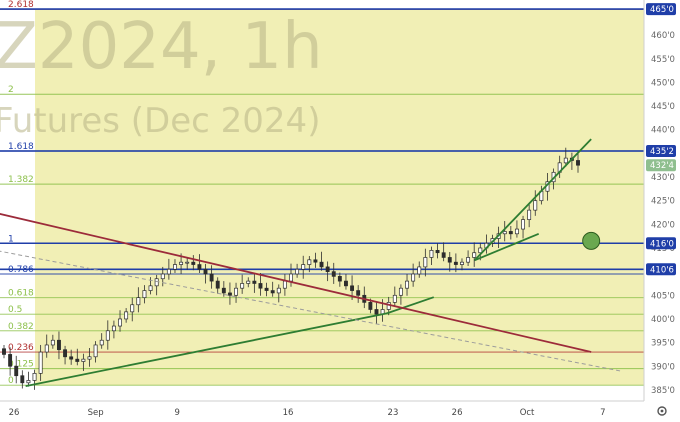 Image resolution: width=680 pixels, height=422 pixels. What do you see at coordinates (15, 310) in the screenshot?
I see `fib-label: 0.5` at bounding box center [15, 310].